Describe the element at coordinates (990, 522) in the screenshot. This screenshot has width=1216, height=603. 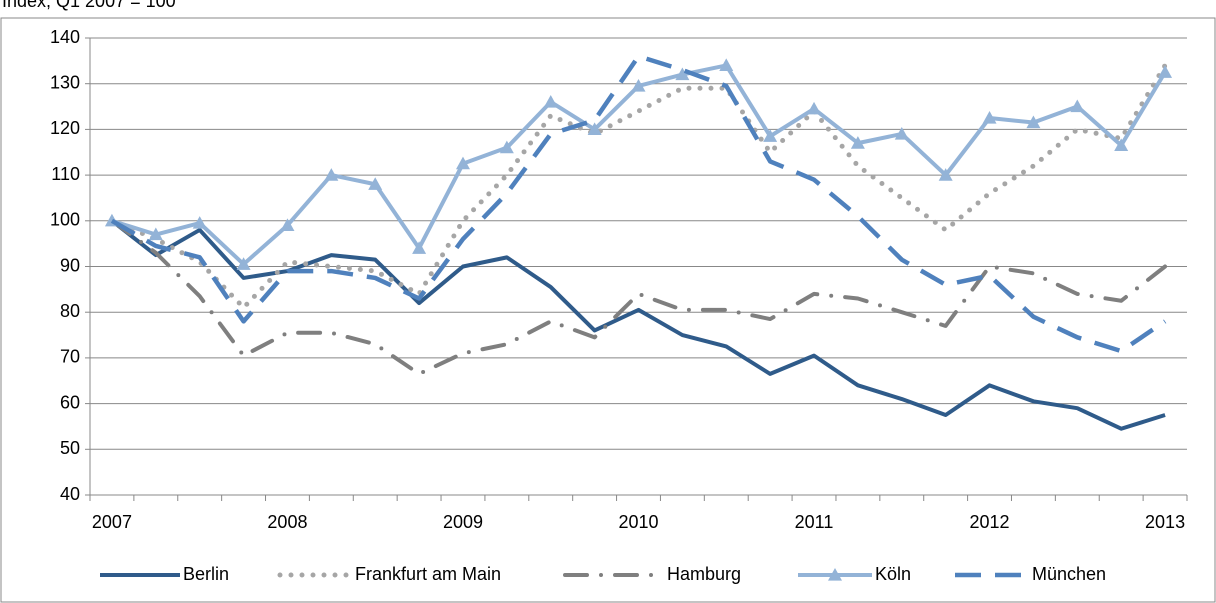
I see `x-tick-label: 2012` at that location.